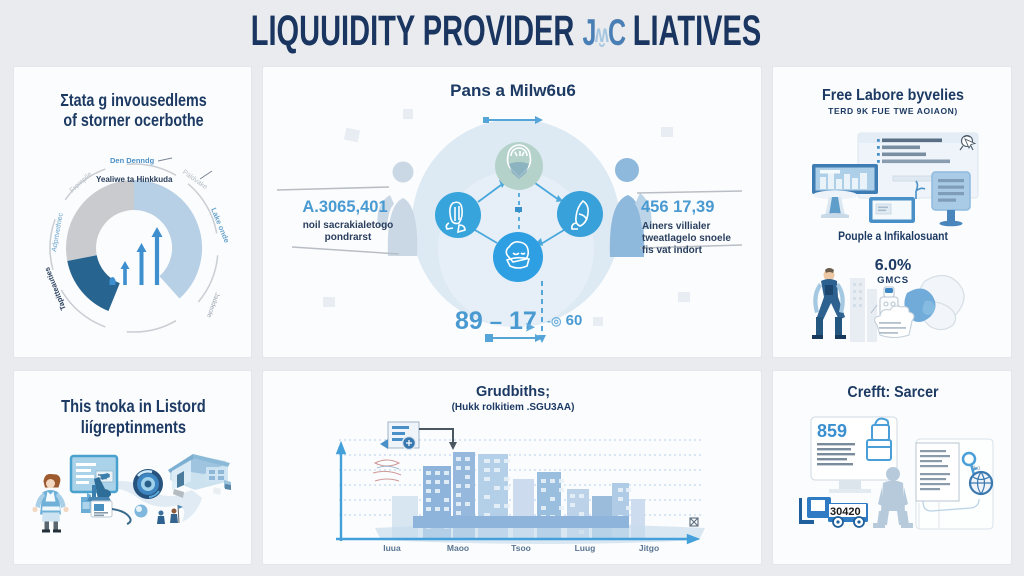 Image resolution: width=1024 pixels, height=576 pixels. What do you see at coordinates (54, 289) in the screenshot?
I see `svg-text: Tapitteauties` at bounding box center [54, 289].